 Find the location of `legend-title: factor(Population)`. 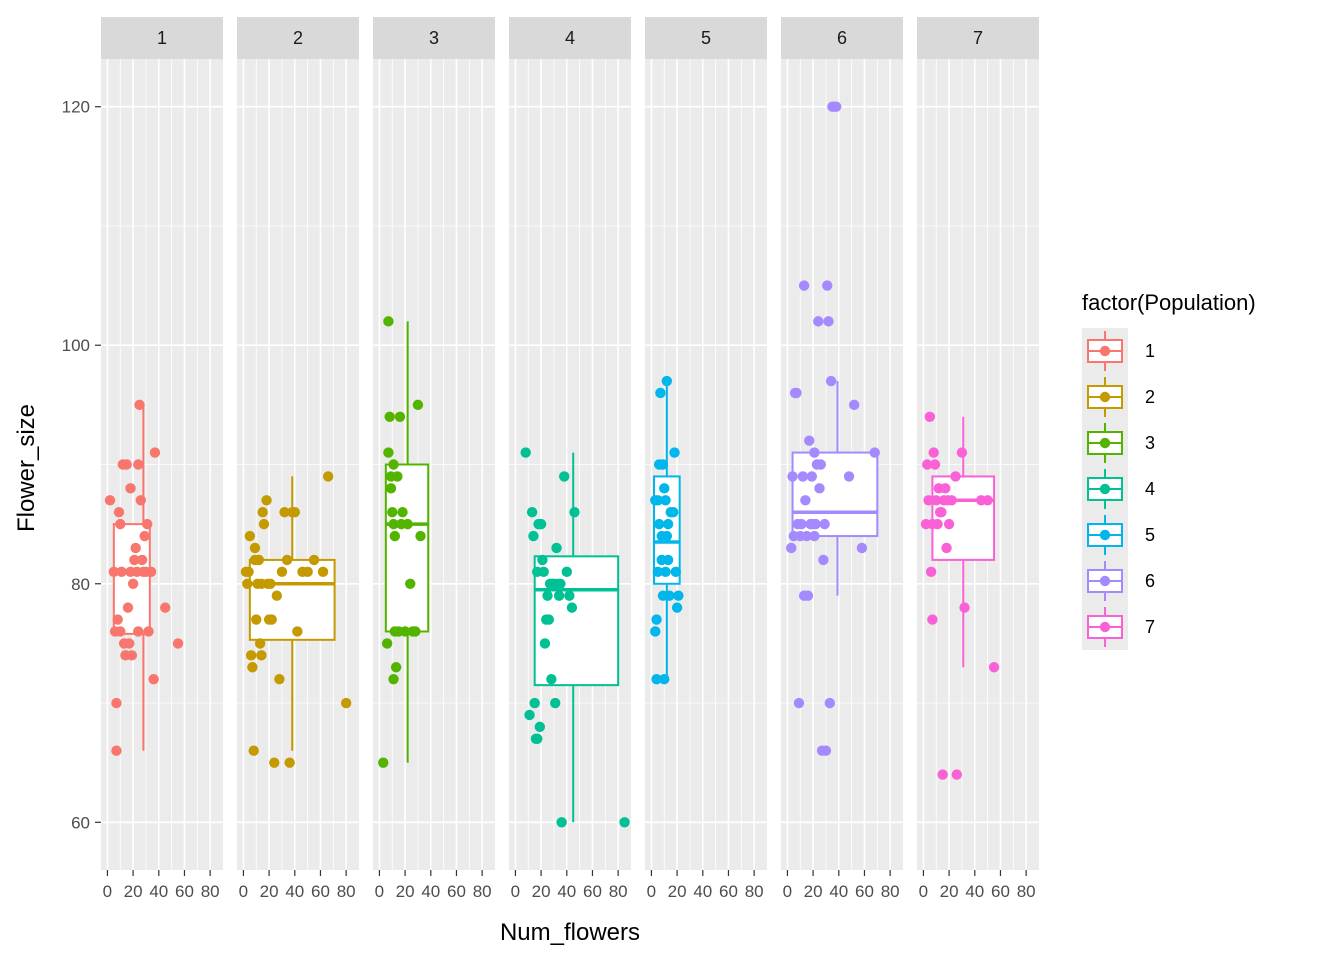

legend-title: factor(Population) is located at coordinates (1169, 302).